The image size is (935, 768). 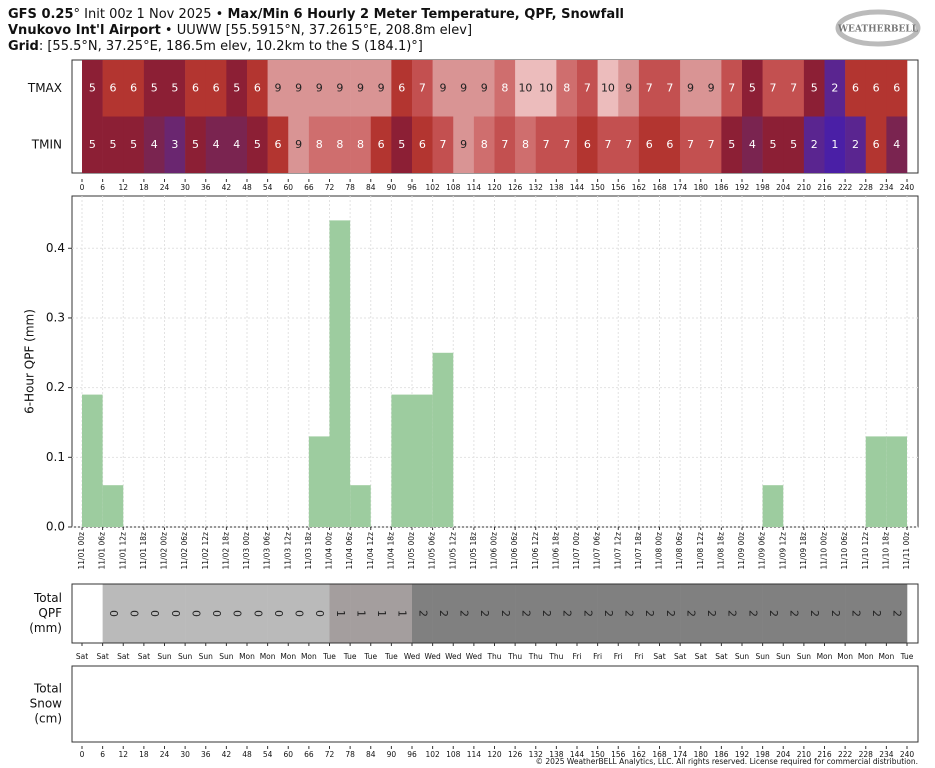 What do you see at coordinates (514, 551) in the screenshot?
I see `x-tick-label: 11/06 06z` at bounding box center [514, 551].